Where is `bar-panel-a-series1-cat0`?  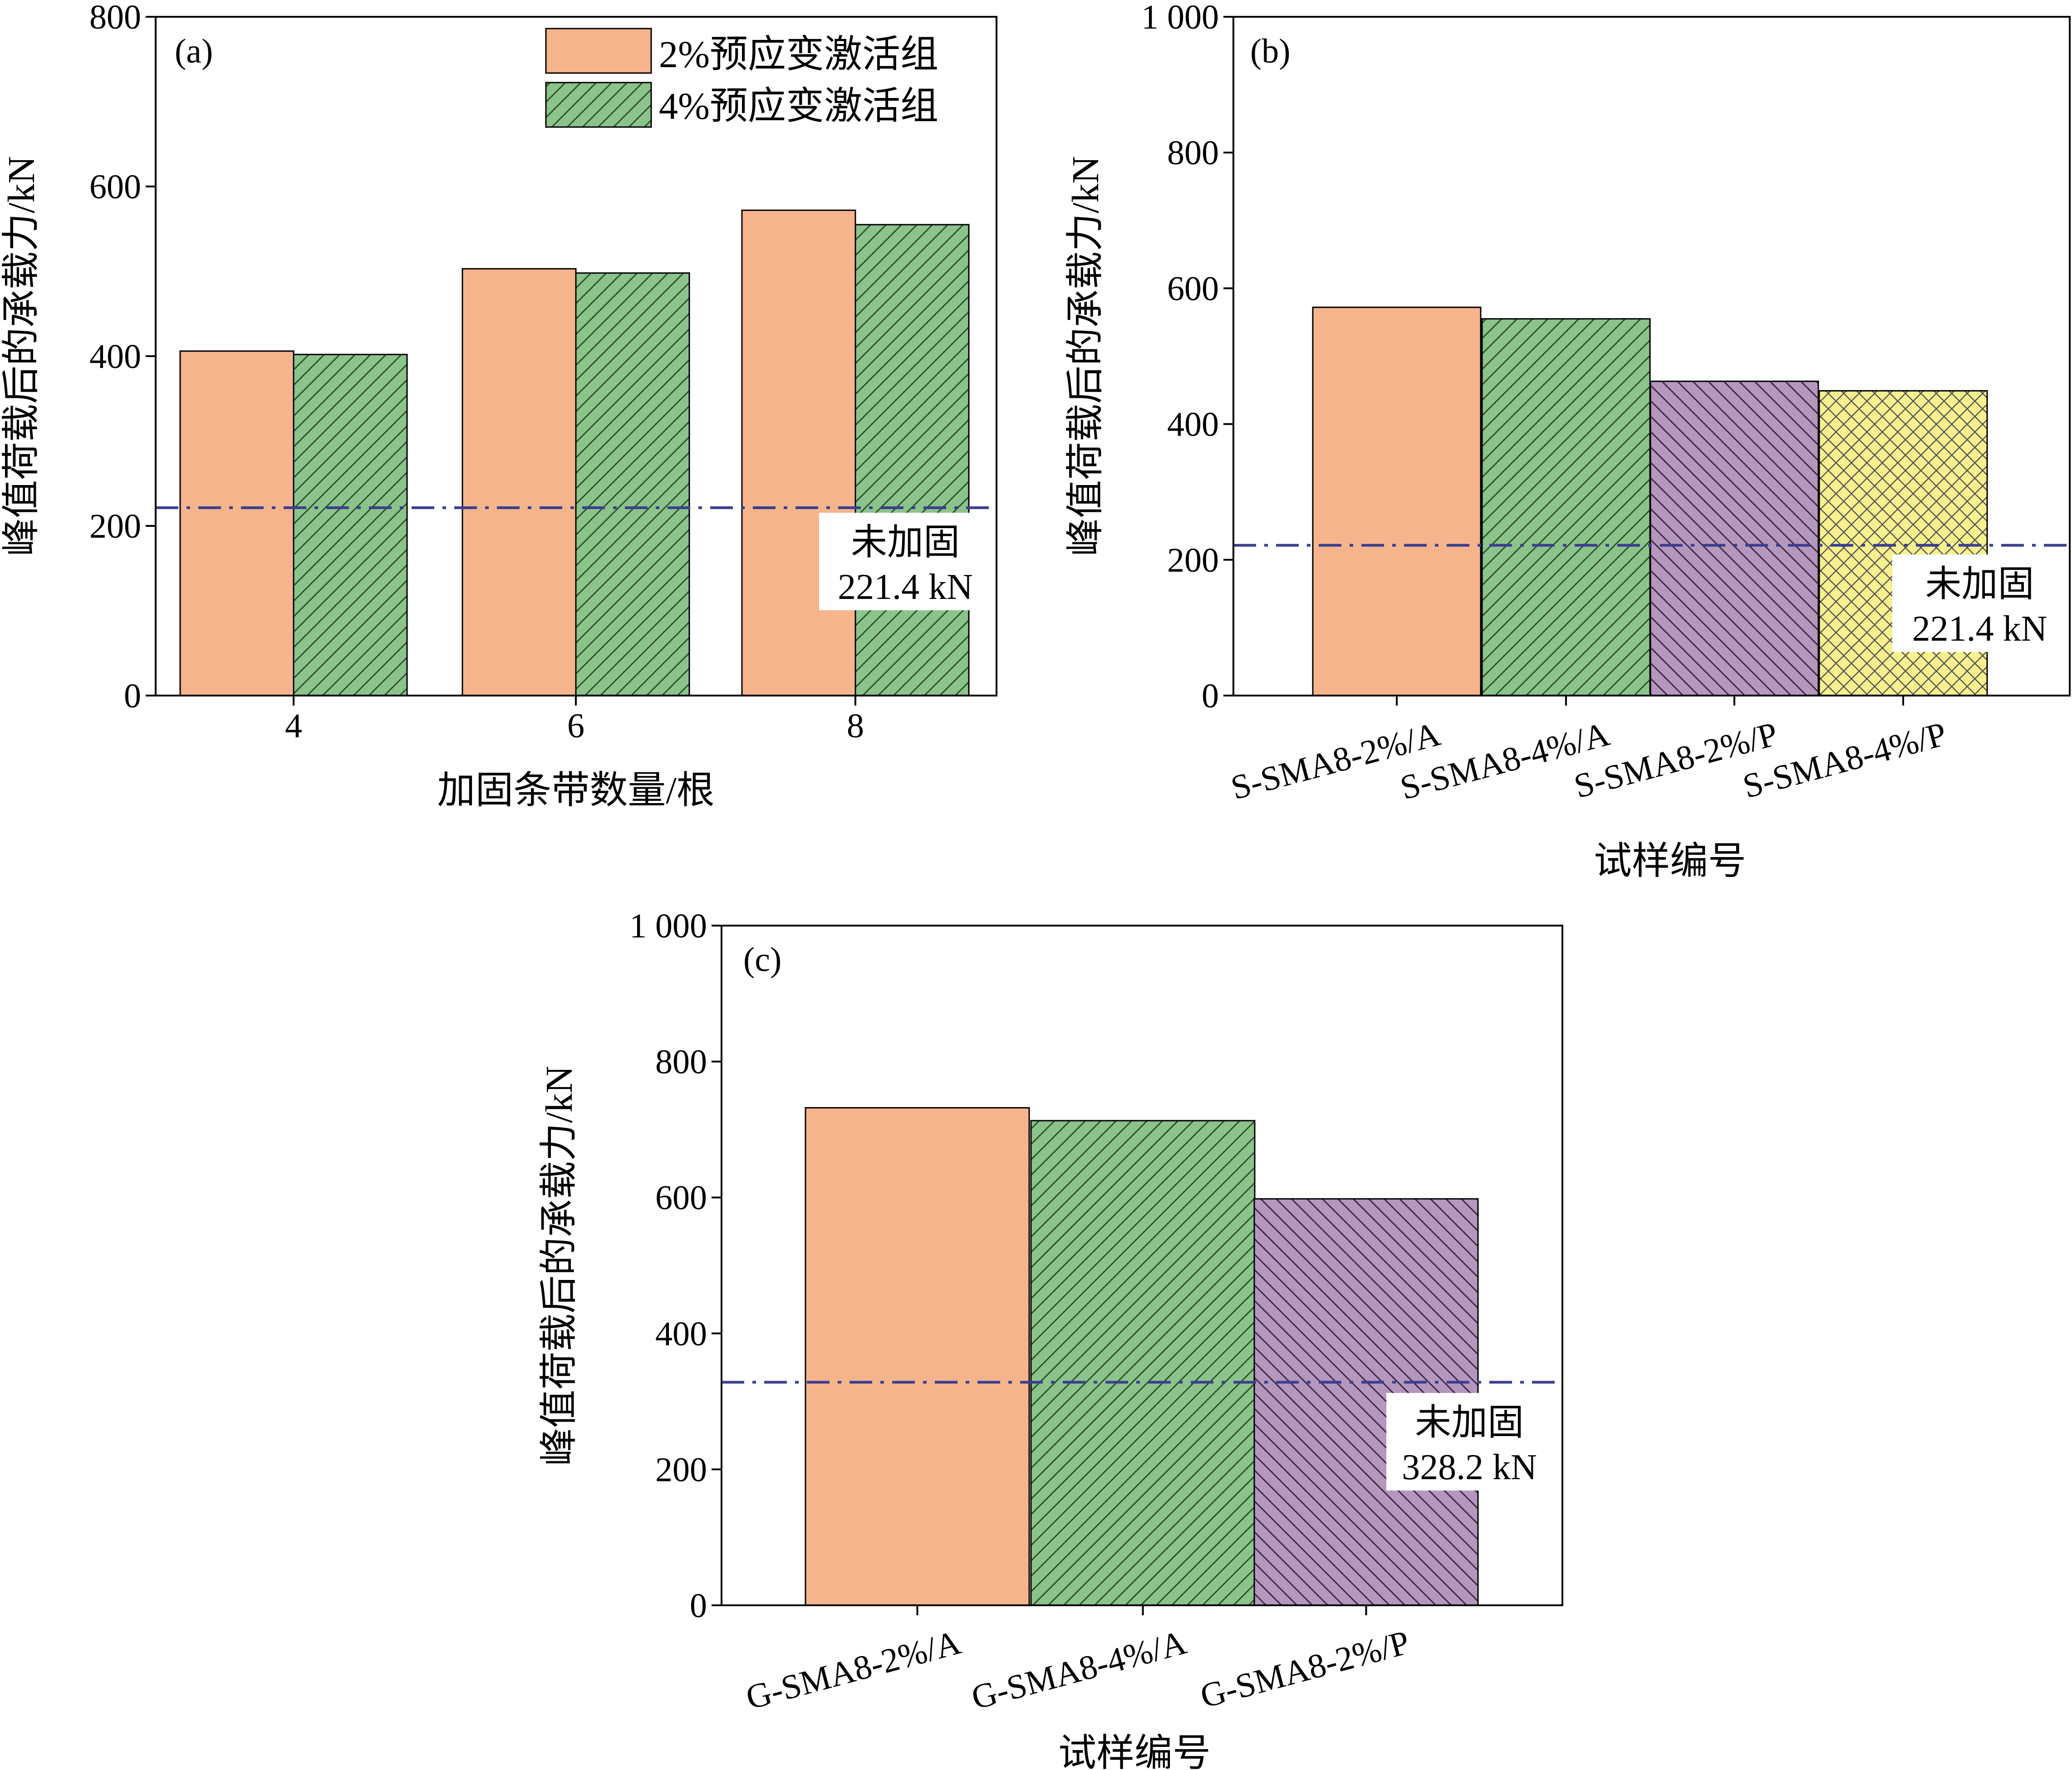 bar-panel-a-series1-cat0 is located at coordinates (350, 524).